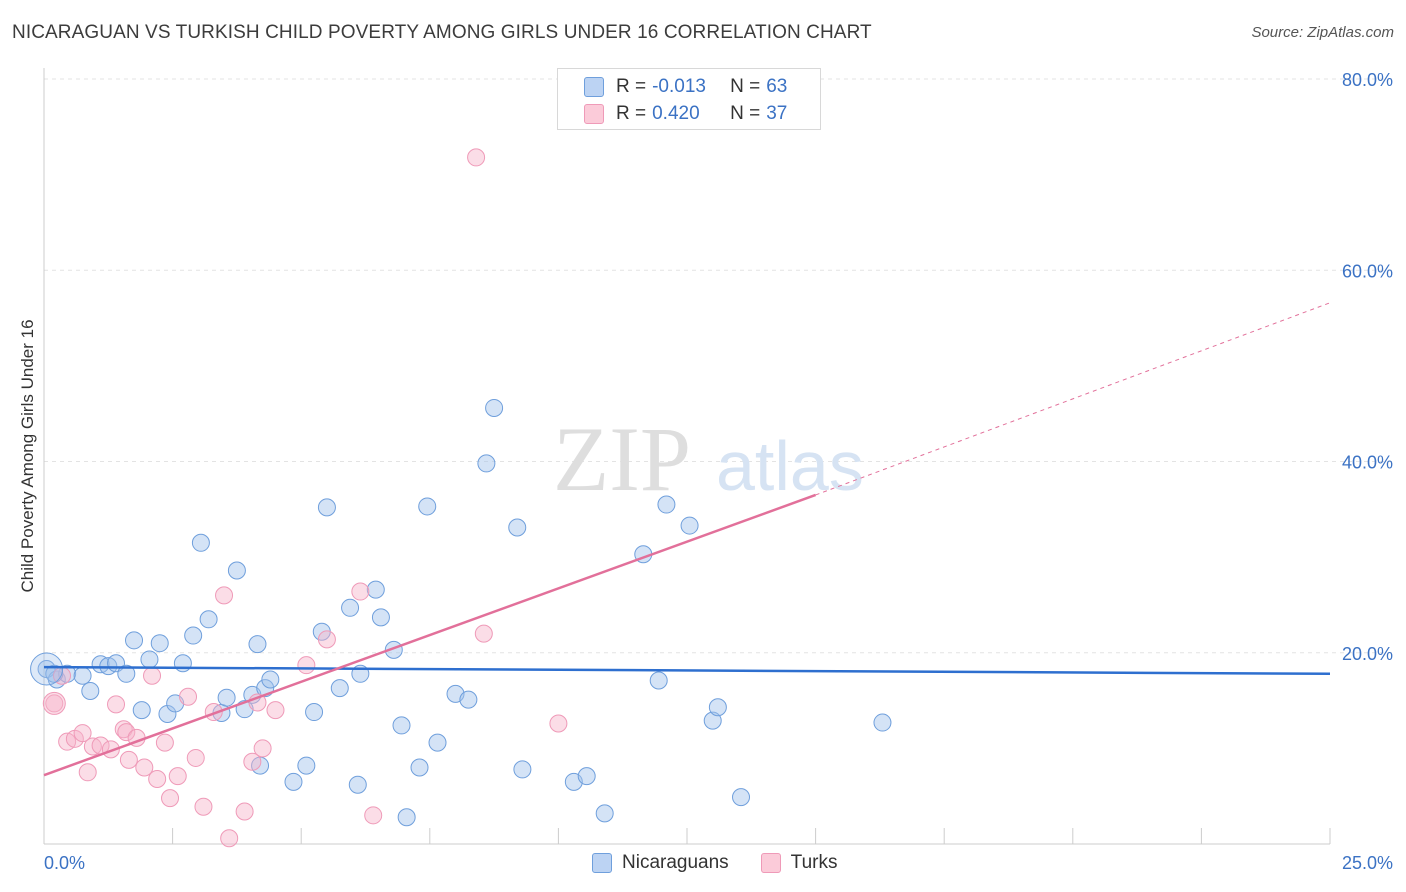 The width and height of the screenshot is (1406, 892). Describe the element at coordinates (679, 86) in the screenshot. I see `legend-r-value: -0.013` at that location.